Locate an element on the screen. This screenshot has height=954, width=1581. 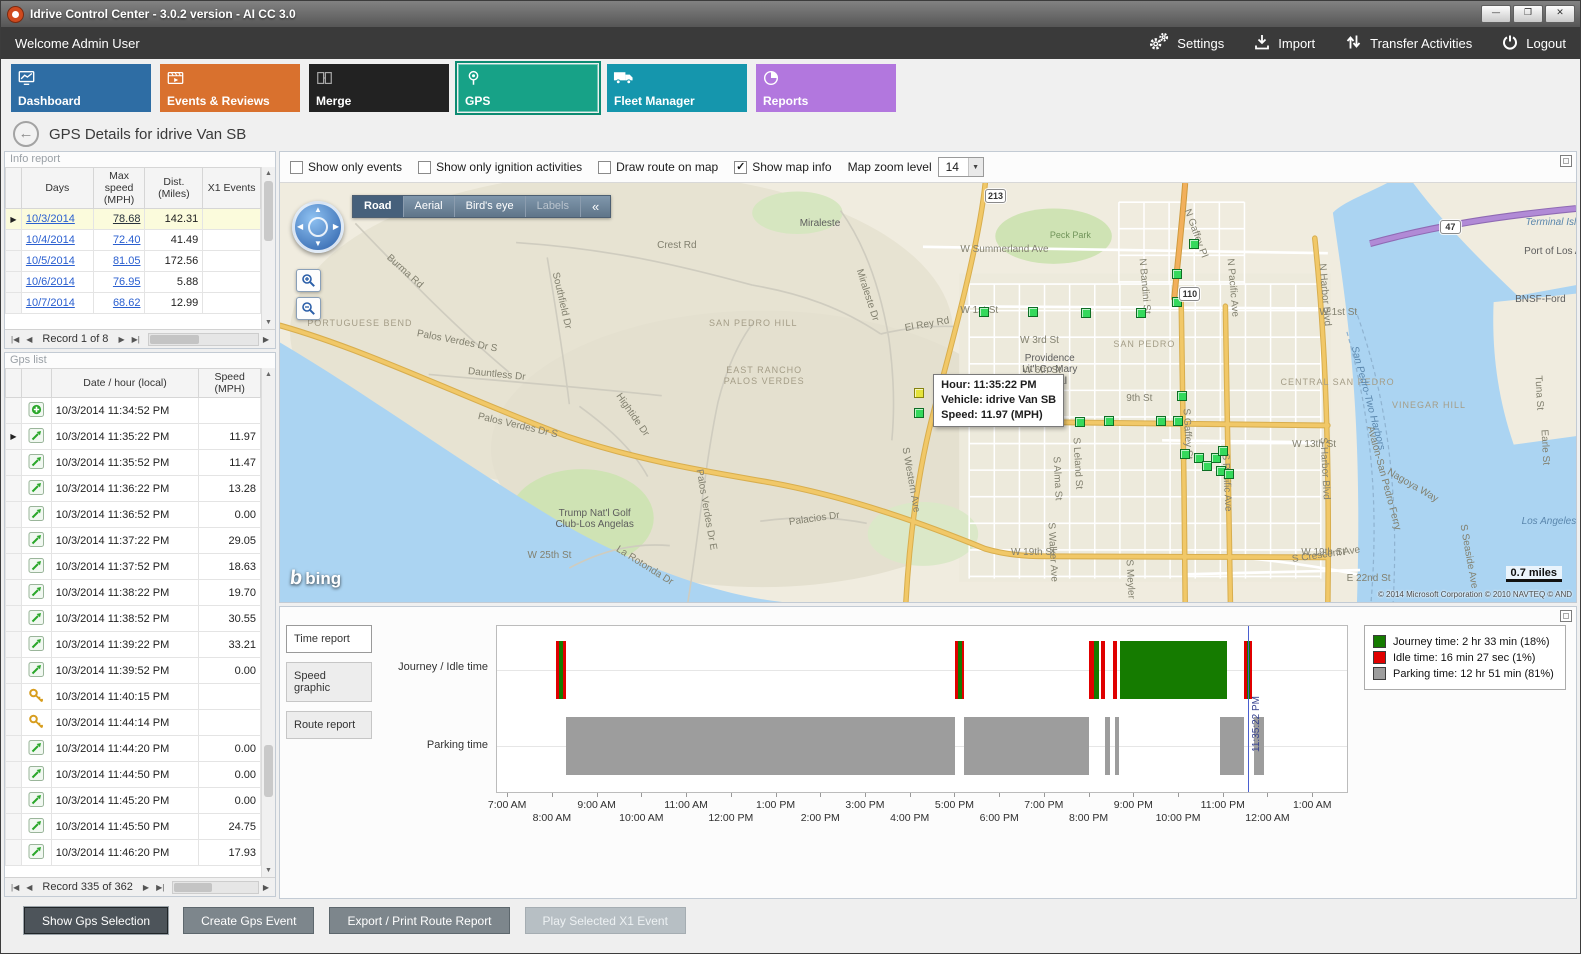
table-row: 10/3/2014 11:35:52 PM 11.47 is located at coordinates (133, 462).